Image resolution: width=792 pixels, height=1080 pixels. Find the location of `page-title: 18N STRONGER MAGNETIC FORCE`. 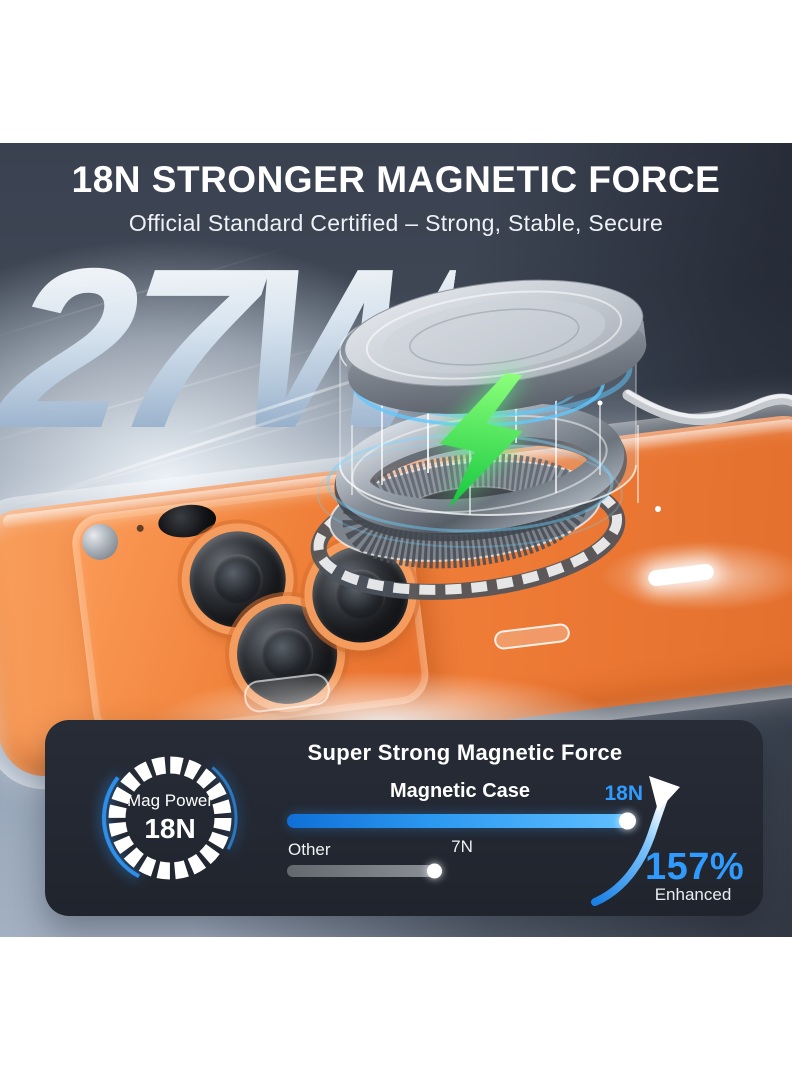

page-title: 18N STRONGER MAGNETIC FORCE is located at coordinates (396, 179).